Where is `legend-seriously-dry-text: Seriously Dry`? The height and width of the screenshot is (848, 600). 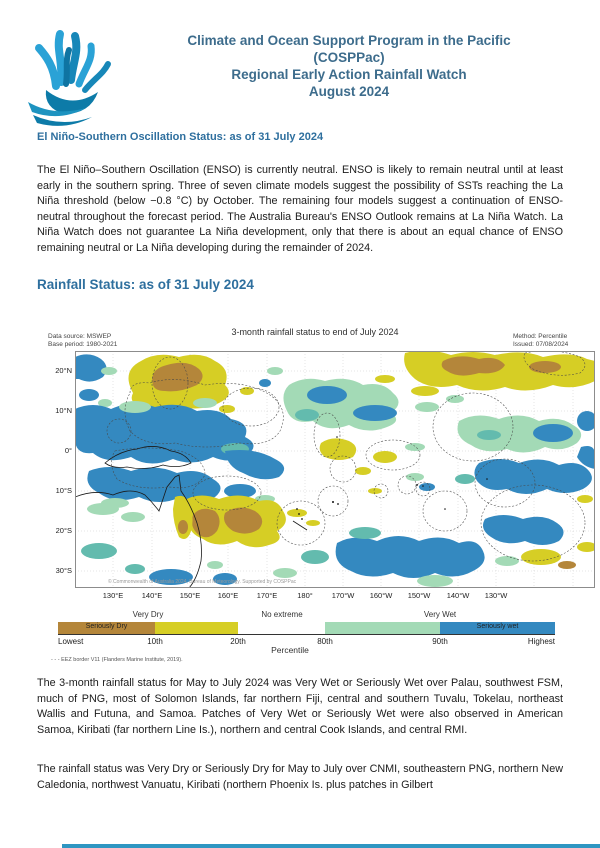
legend-seriously-dry-text: Seriously Dry is located at coordinates (106, 626).